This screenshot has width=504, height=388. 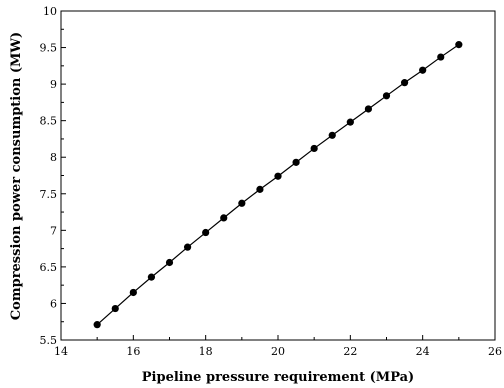 What do you see at coordinates (278, 351) in the screenshot?
I see `x-tick-label: 20` at bounding box center [278, 351].